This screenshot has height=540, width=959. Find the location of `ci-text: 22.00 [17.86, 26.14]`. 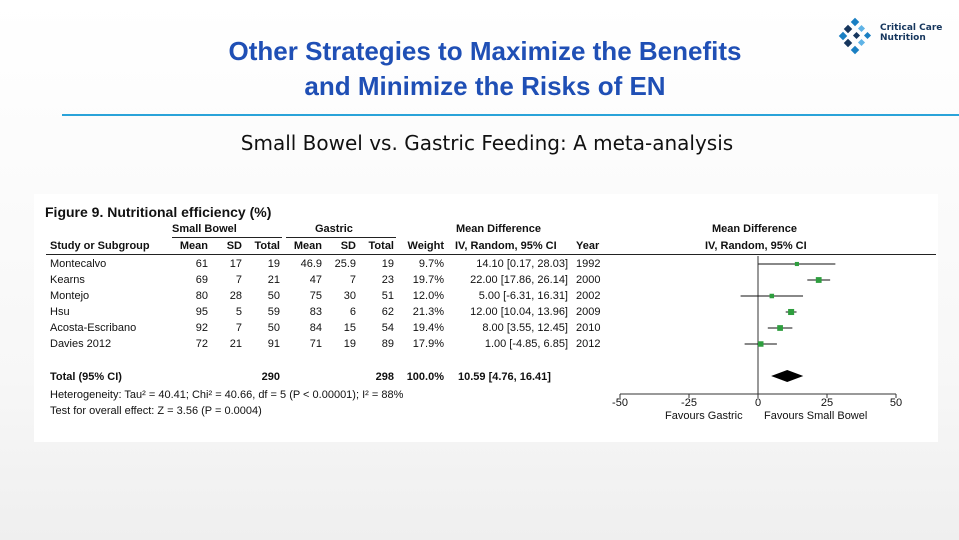

ci-text: 22.00 [17.86, 26.14] is located at coordinates (519, 280).